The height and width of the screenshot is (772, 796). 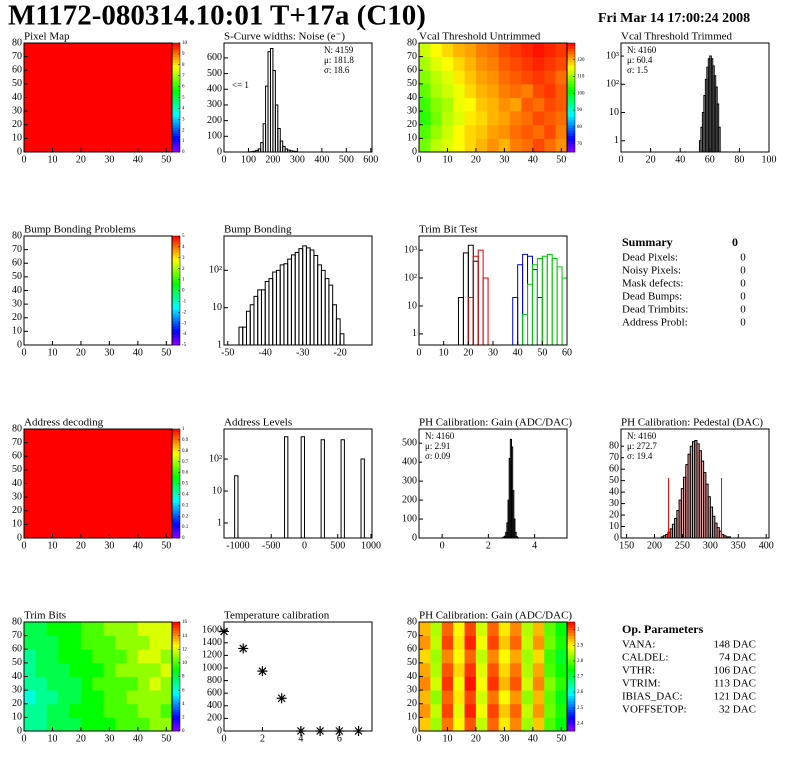 I want to click on y-tick-label: 10, so click(x=17, y=717).